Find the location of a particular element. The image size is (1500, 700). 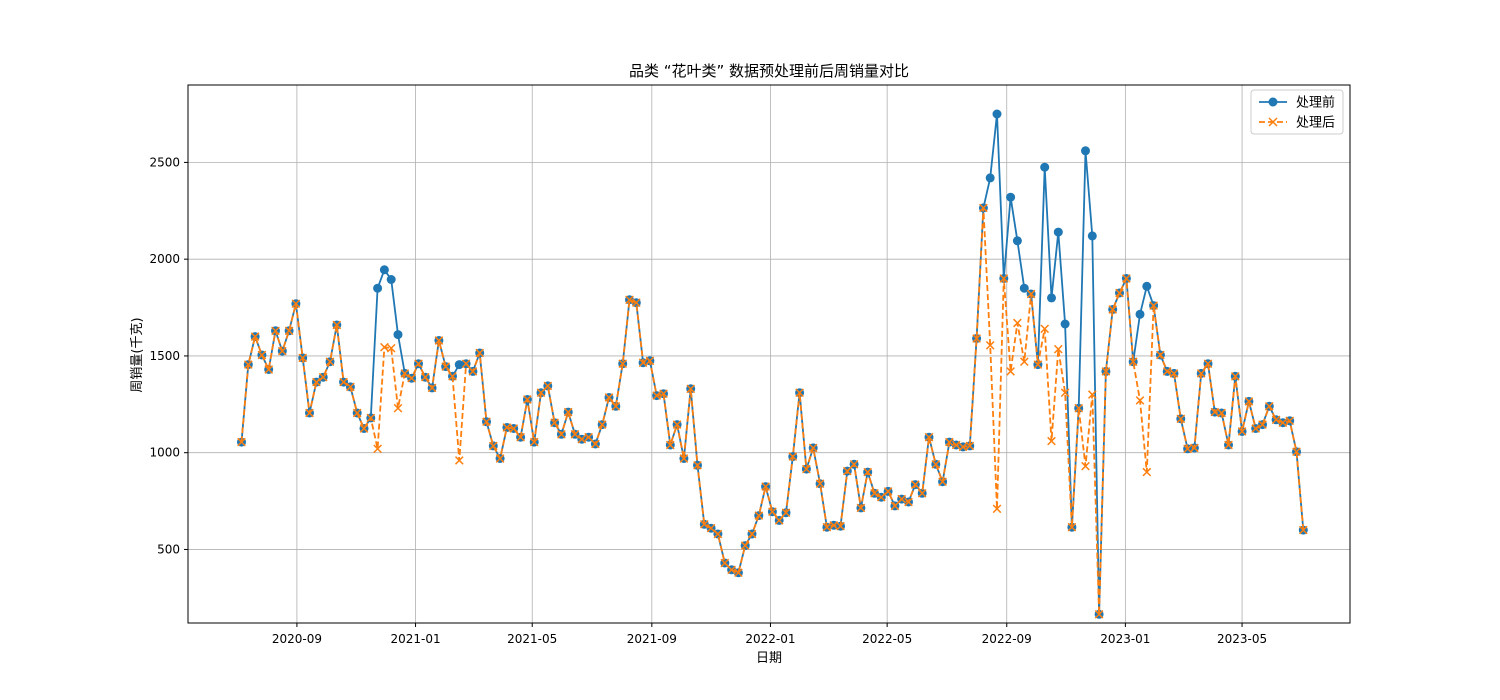

y-axis-label: 周销量(千克) is located at coordinates (137, 354).